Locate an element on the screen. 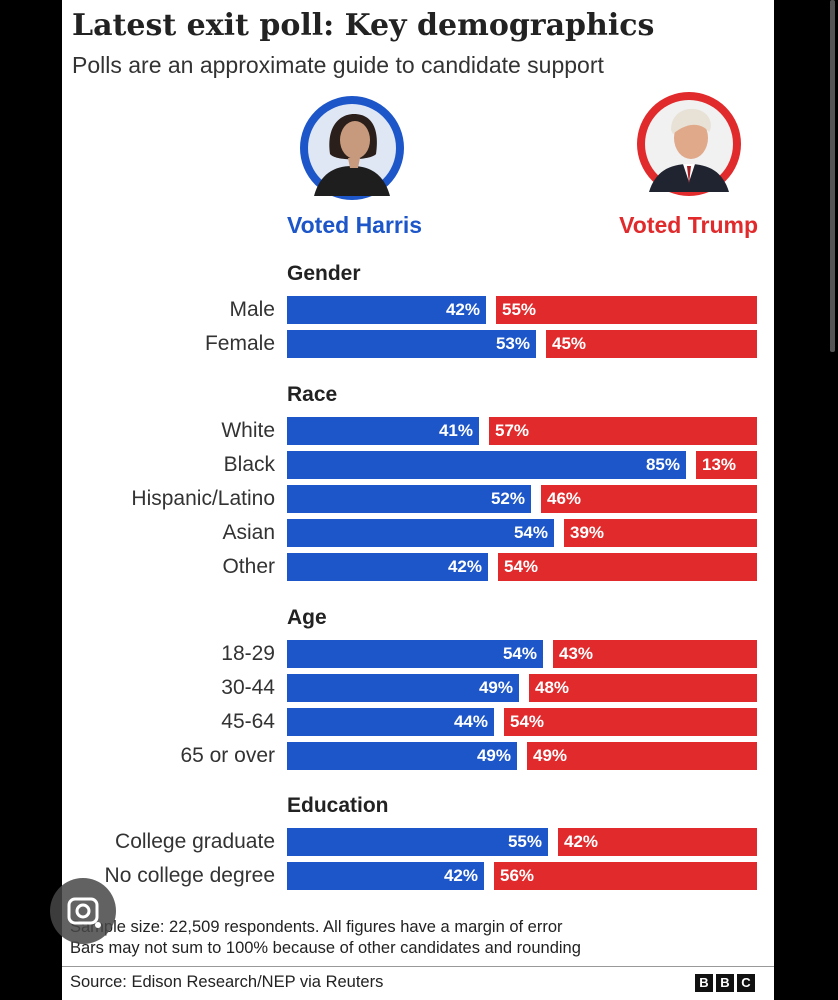 This screenshot has width=838, height=1000. footer-divider is located at coordinates (418, 966).